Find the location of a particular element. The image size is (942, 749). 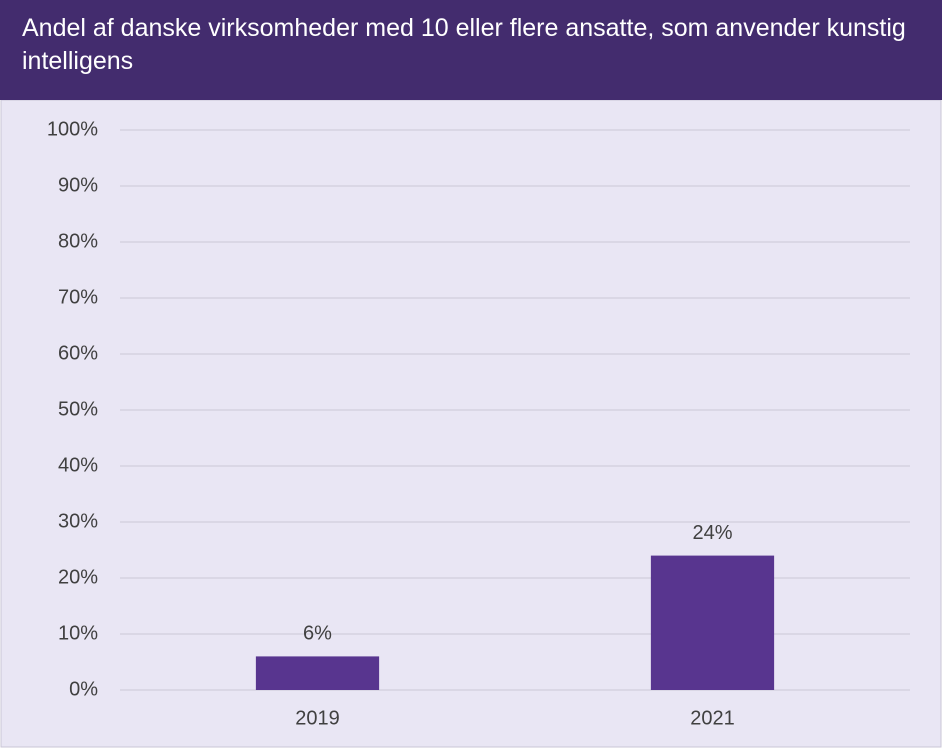

y-tick-label: 80% is located at coordinates (78, 241).